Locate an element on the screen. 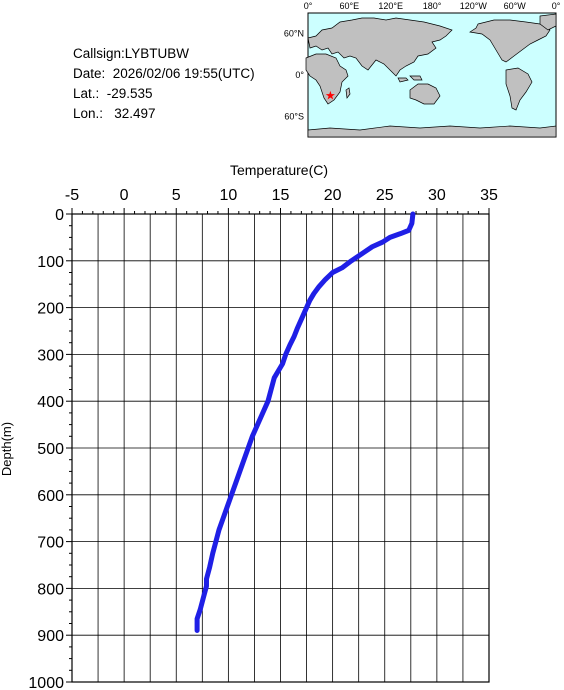  x-tick-label: 30 is located at coordinates (437, 195).